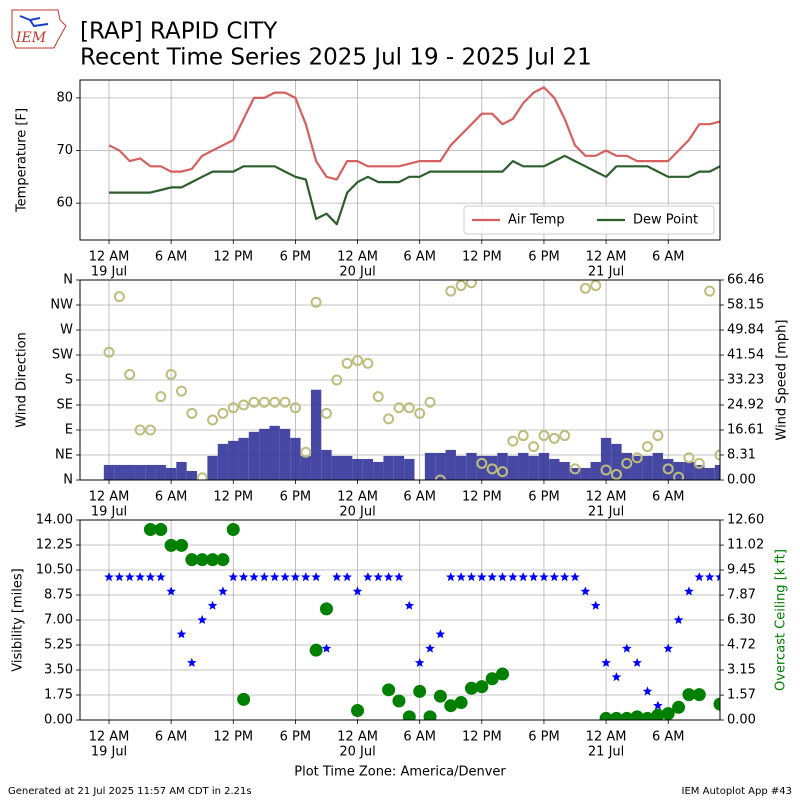  What do you see at coordinates (22, 380) in the screenshot?
I see `y-axis-label: Wind Direction` at bounding box center [22, 380].